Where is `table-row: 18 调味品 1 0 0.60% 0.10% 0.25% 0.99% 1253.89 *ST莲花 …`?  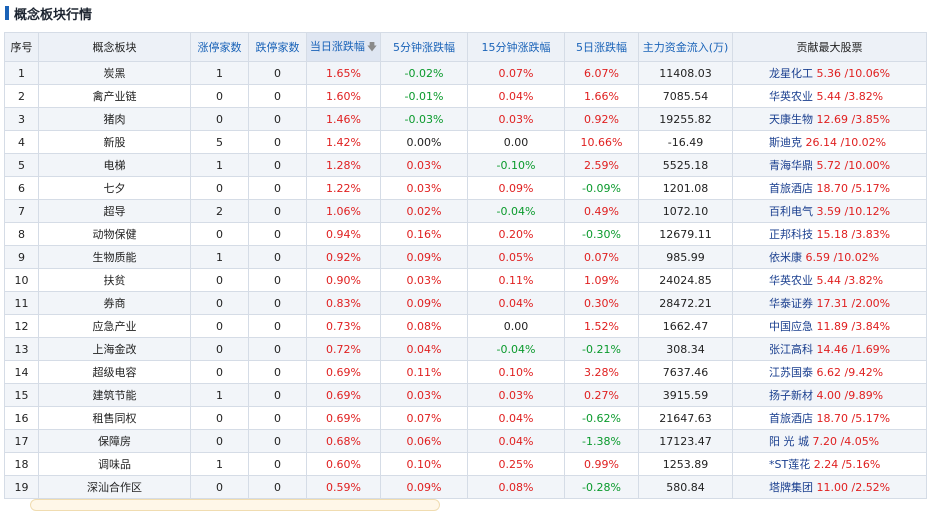 table-row: 18 调味品 1 0 0.60% 0.10% 0.25% 0.99% 1253.89 *ST莲花 … is located at coordinates (465, 464).